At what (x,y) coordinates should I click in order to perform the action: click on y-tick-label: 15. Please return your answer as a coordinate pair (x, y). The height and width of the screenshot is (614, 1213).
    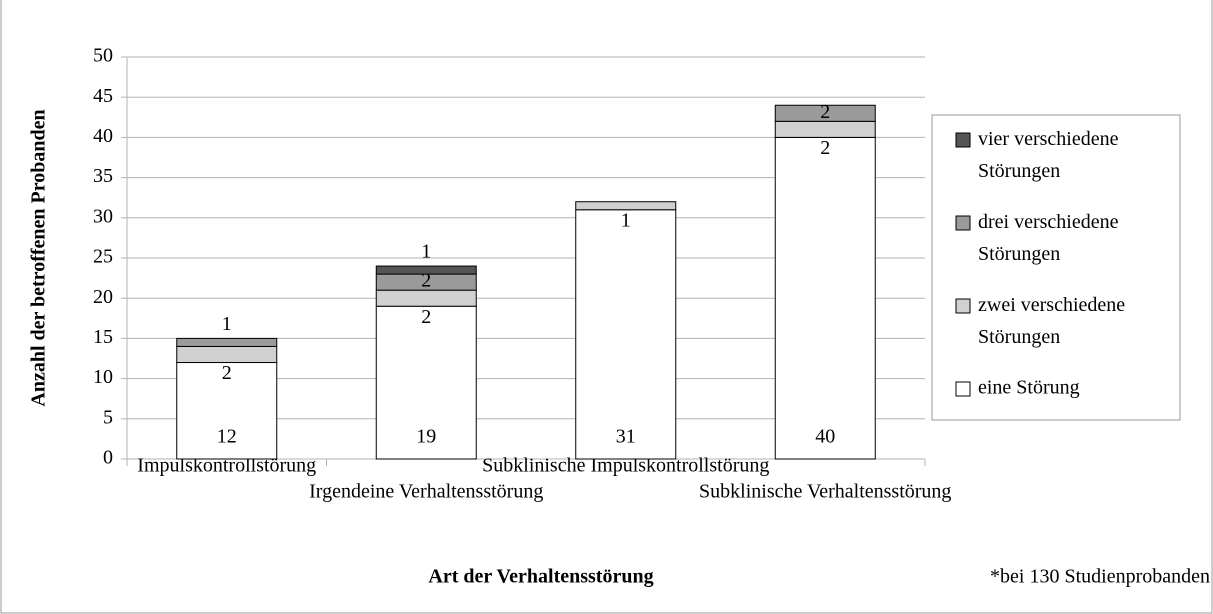
    Looking at the image, I should click on (103, 337).